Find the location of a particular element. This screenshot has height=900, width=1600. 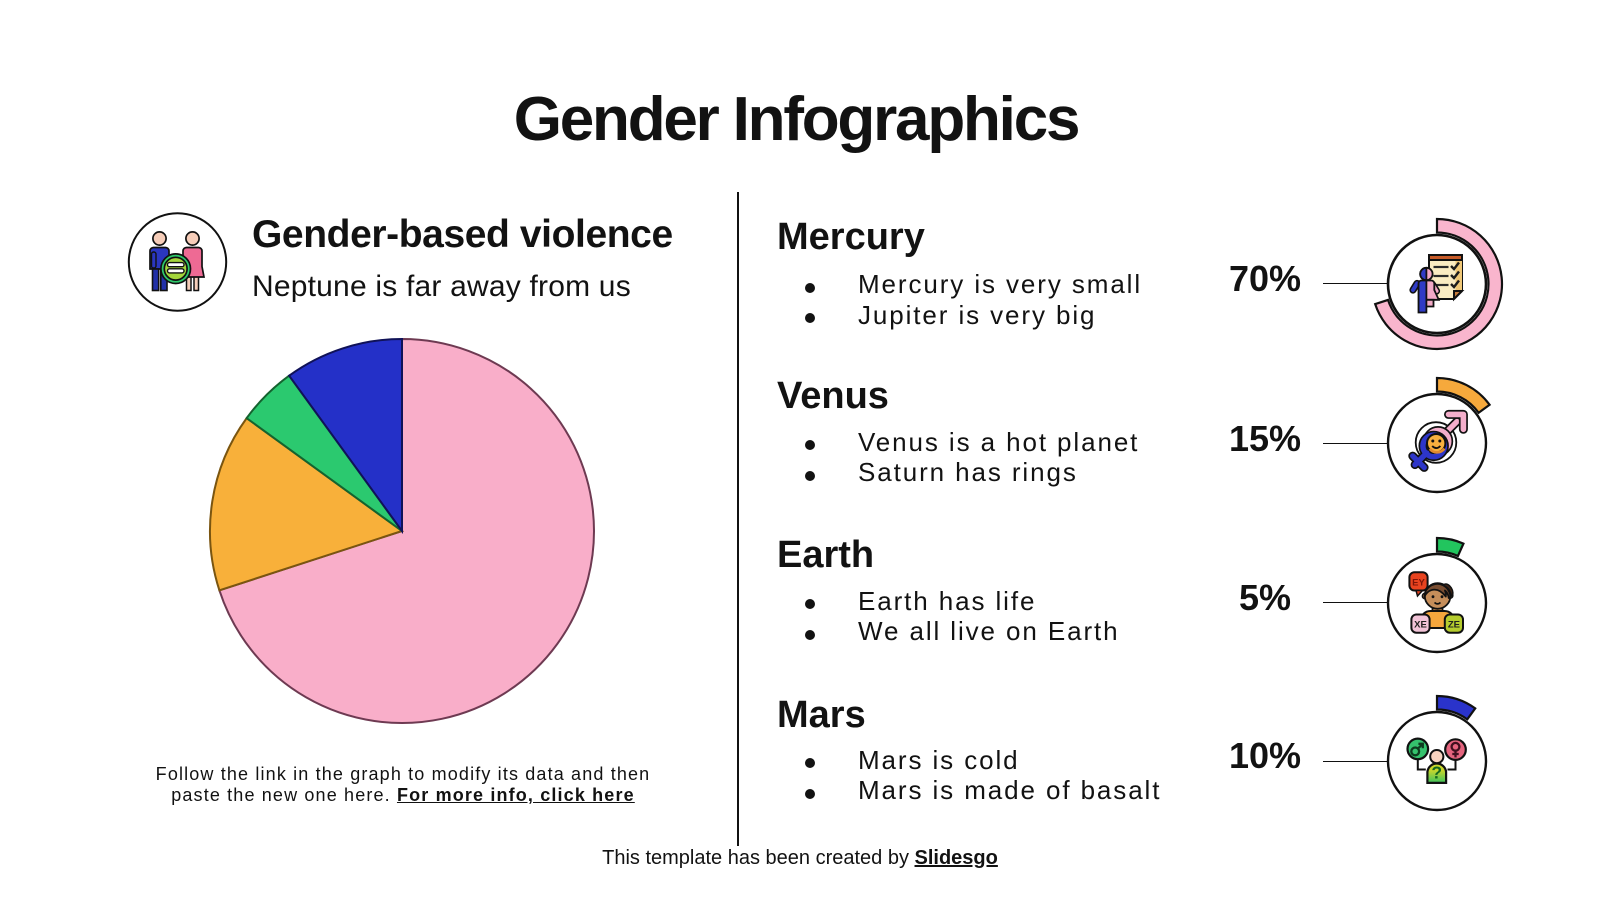

svg-text: EY is located at coordinates (1418, 582).